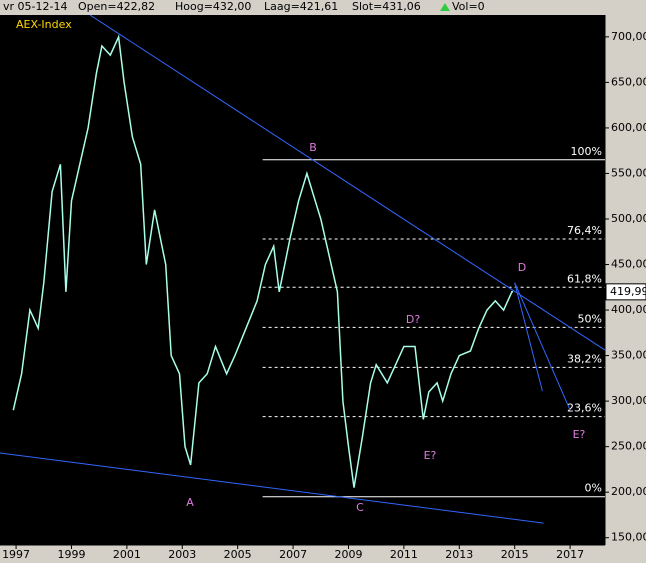  Describe the element at coordinates (628, 172) in the screenshot. I see `y-tick-label: 550,00` at that location.